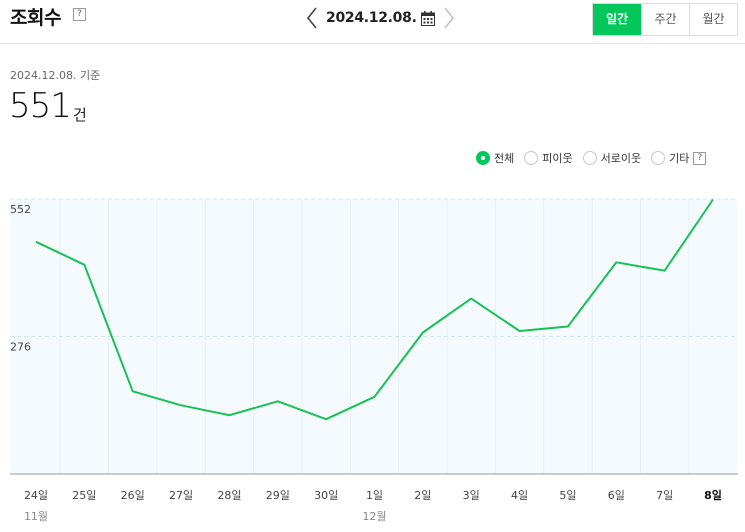  What do you see at coordinates (567, 495) in the screenshot?
I see `x-tick-label: 5일` at bounding box center [567, 495].